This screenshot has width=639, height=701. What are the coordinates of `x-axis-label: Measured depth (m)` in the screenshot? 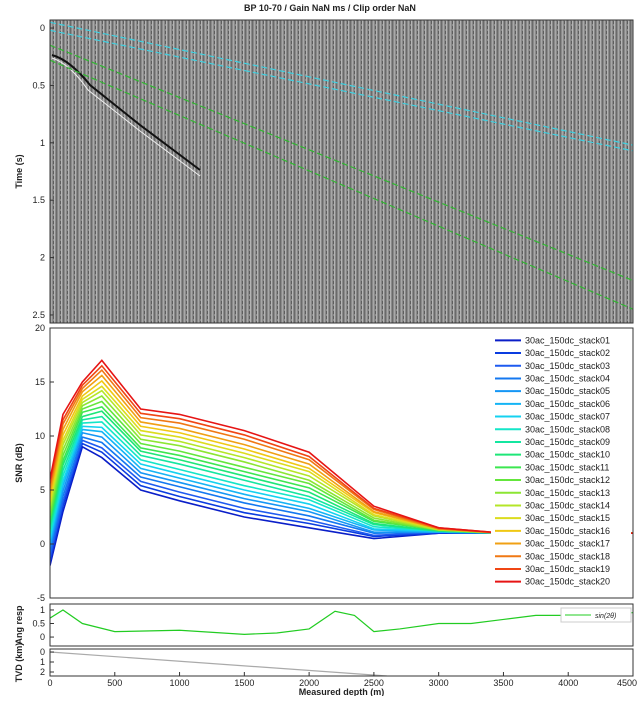 It's located at (342, 691).